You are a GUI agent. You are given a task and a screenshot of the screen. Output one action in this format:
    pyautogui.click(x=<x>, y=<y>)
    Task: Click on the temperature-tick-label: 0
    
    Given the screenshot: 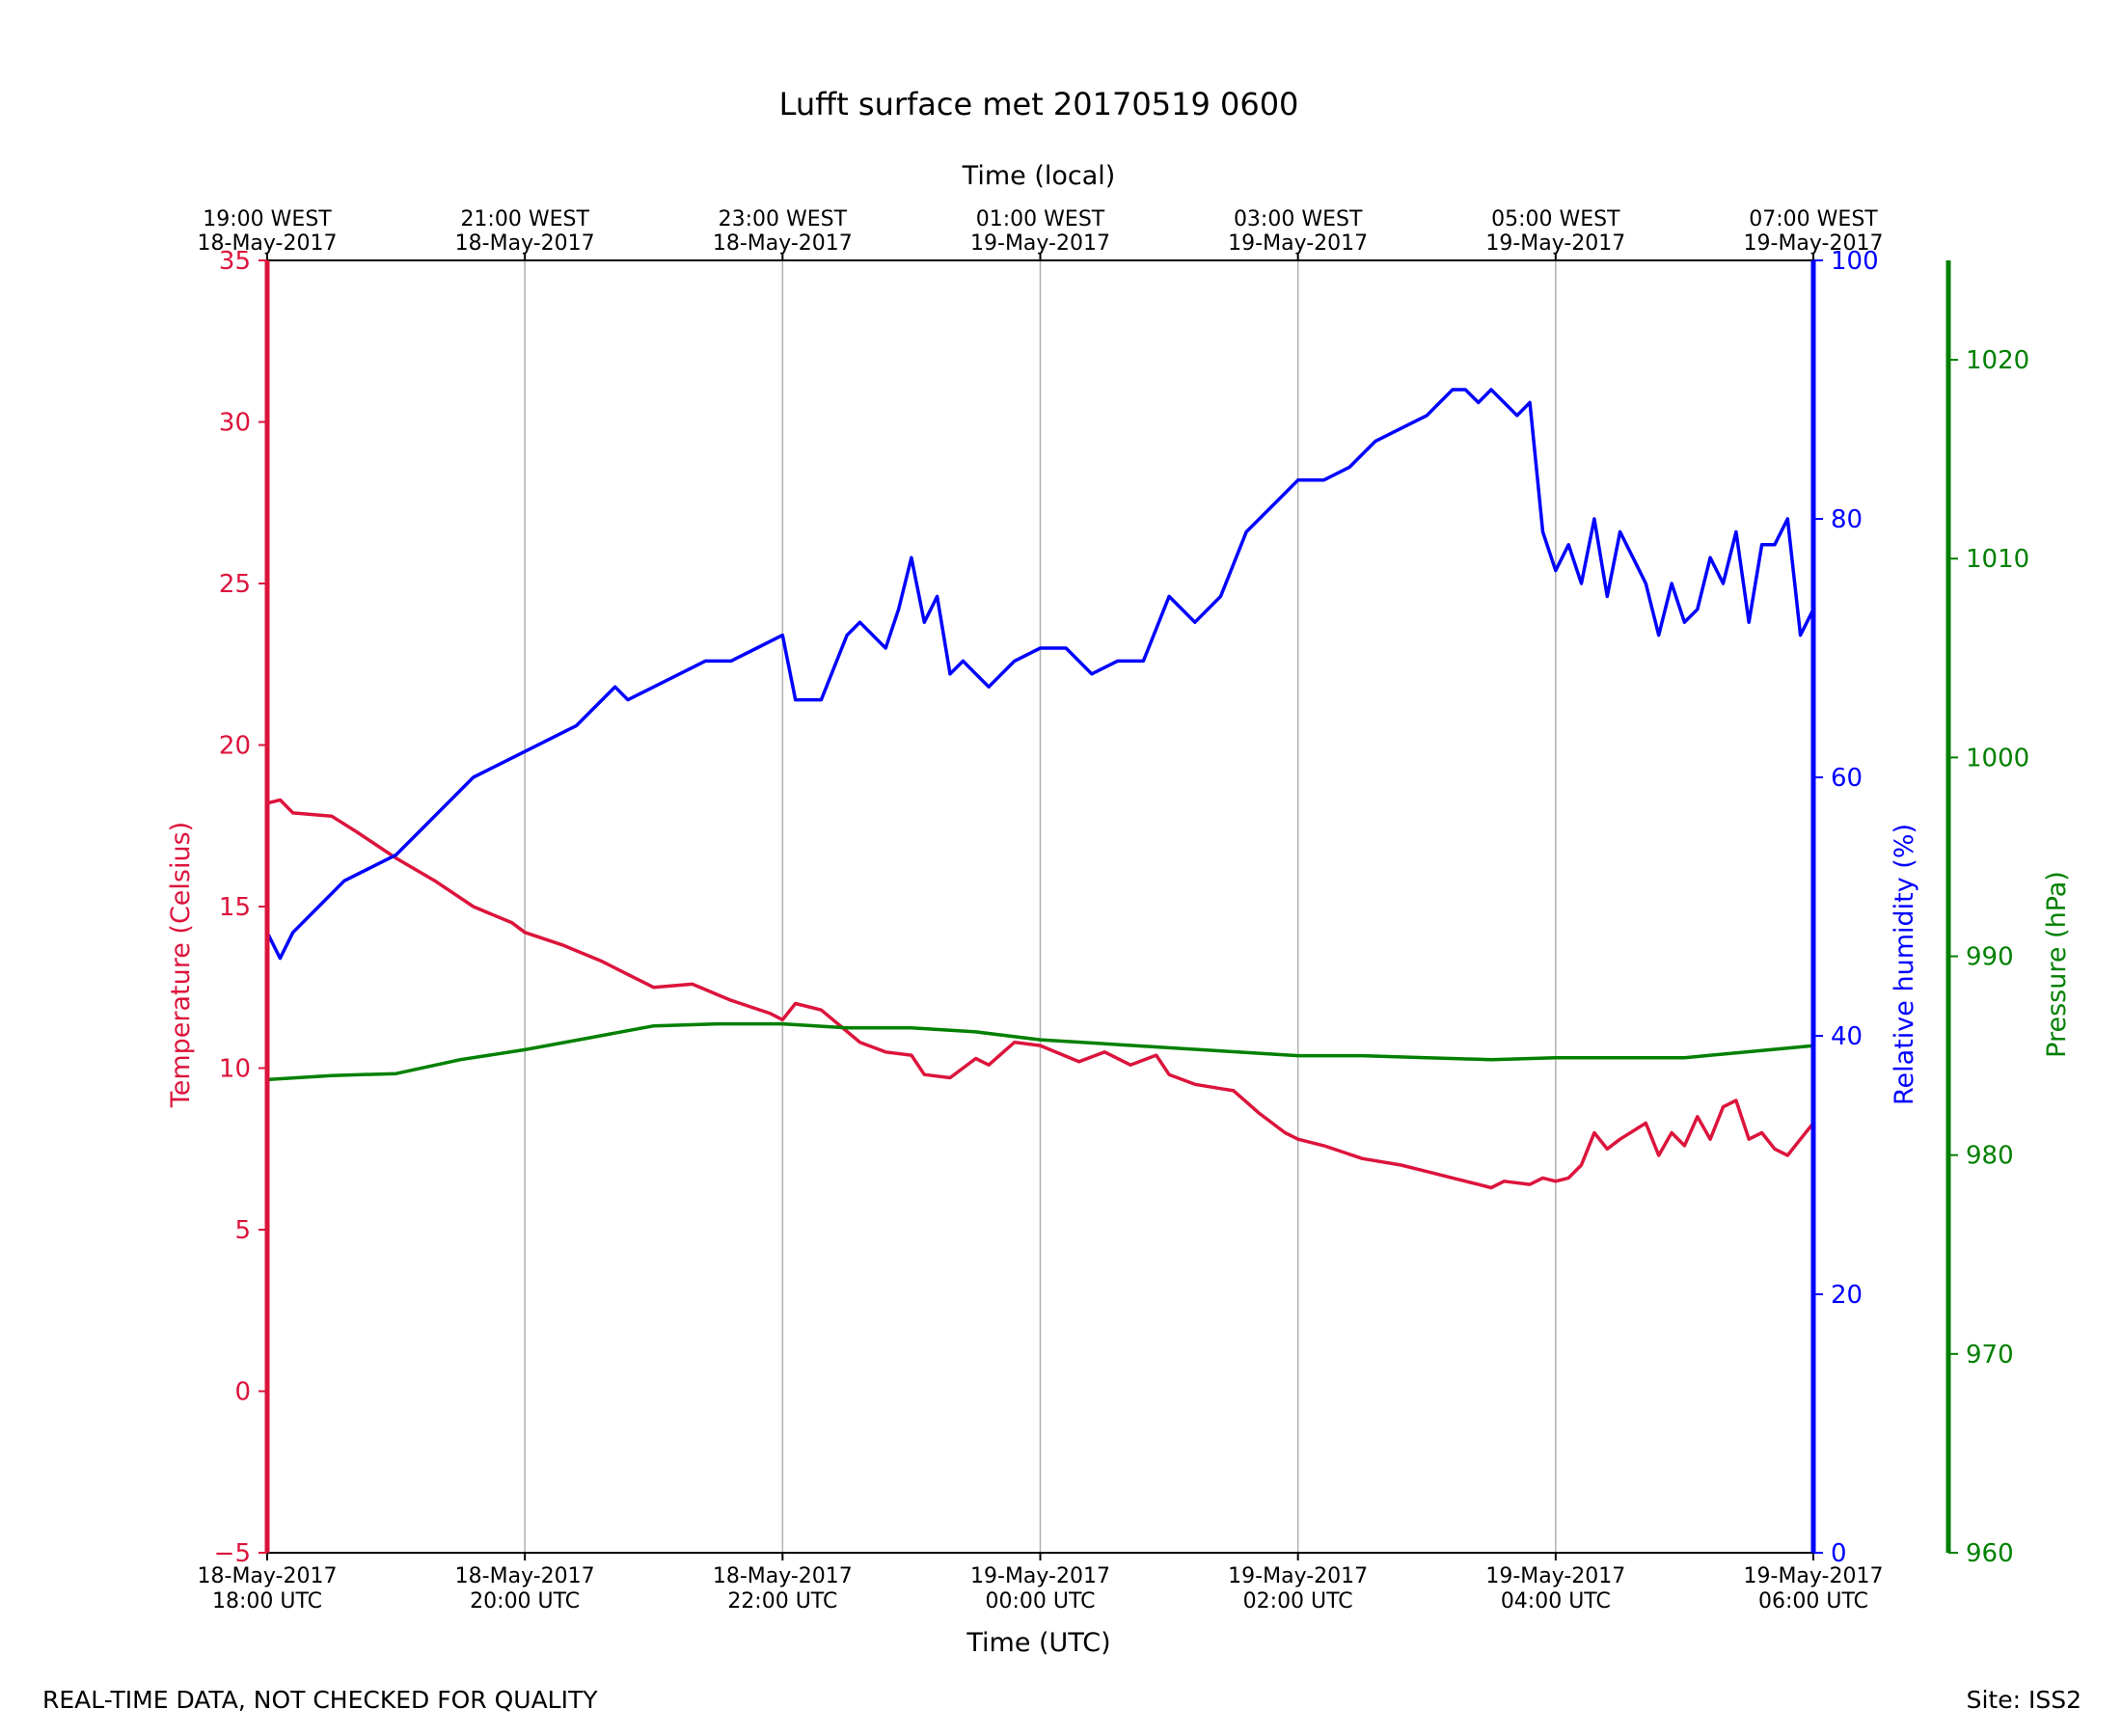 What is the action you would take?
    pyautogui.click(x=243, y=1392)
    